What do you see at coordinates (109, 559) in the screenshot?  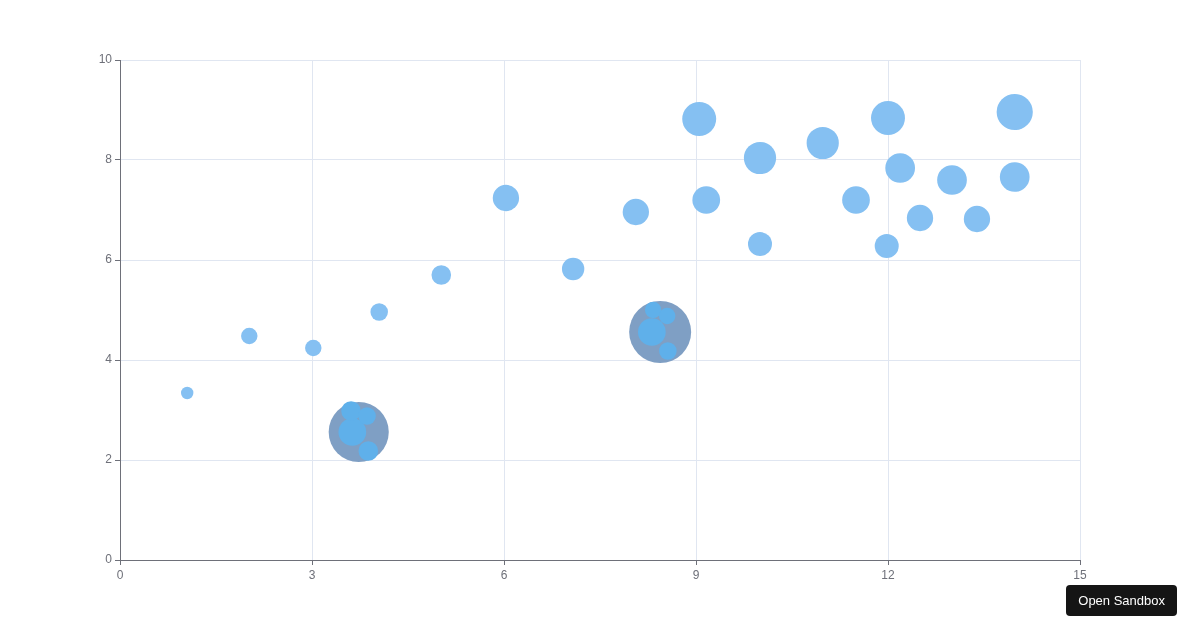 I see `y-tick-label: 0` at bounding box center [109, 559].